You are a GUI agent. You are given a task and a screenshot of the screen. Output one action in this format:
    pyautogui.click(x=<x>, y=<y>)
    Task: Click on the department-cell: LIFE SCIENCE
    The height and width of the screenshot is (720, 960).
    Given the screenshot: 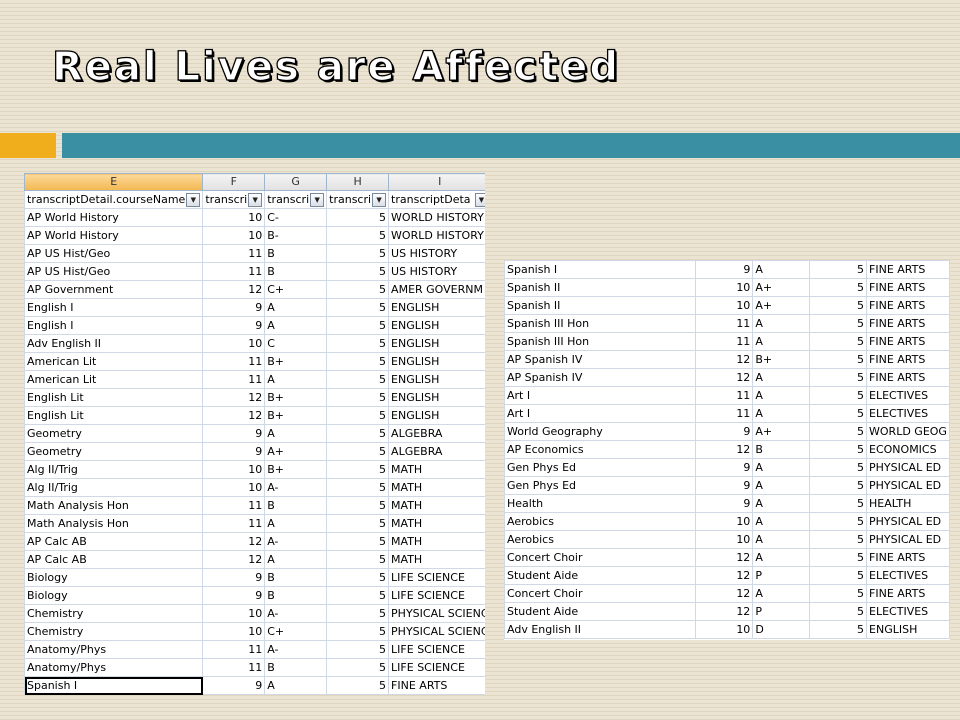 What is the action you would take?
    pyautogui.click(x=436, y=595)
    